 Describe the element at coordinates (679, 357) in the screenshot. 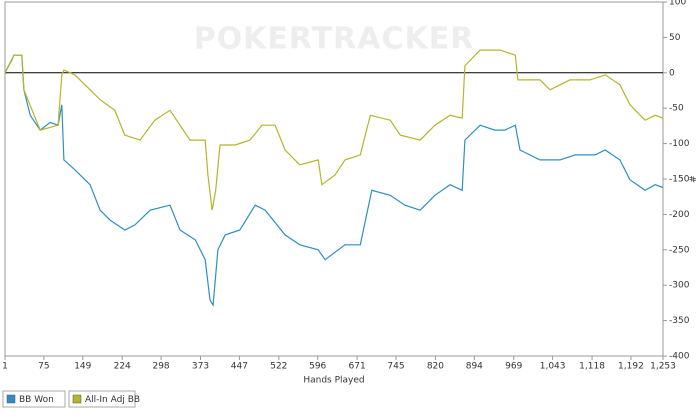

I see `y-tick-label: -400` at that location.